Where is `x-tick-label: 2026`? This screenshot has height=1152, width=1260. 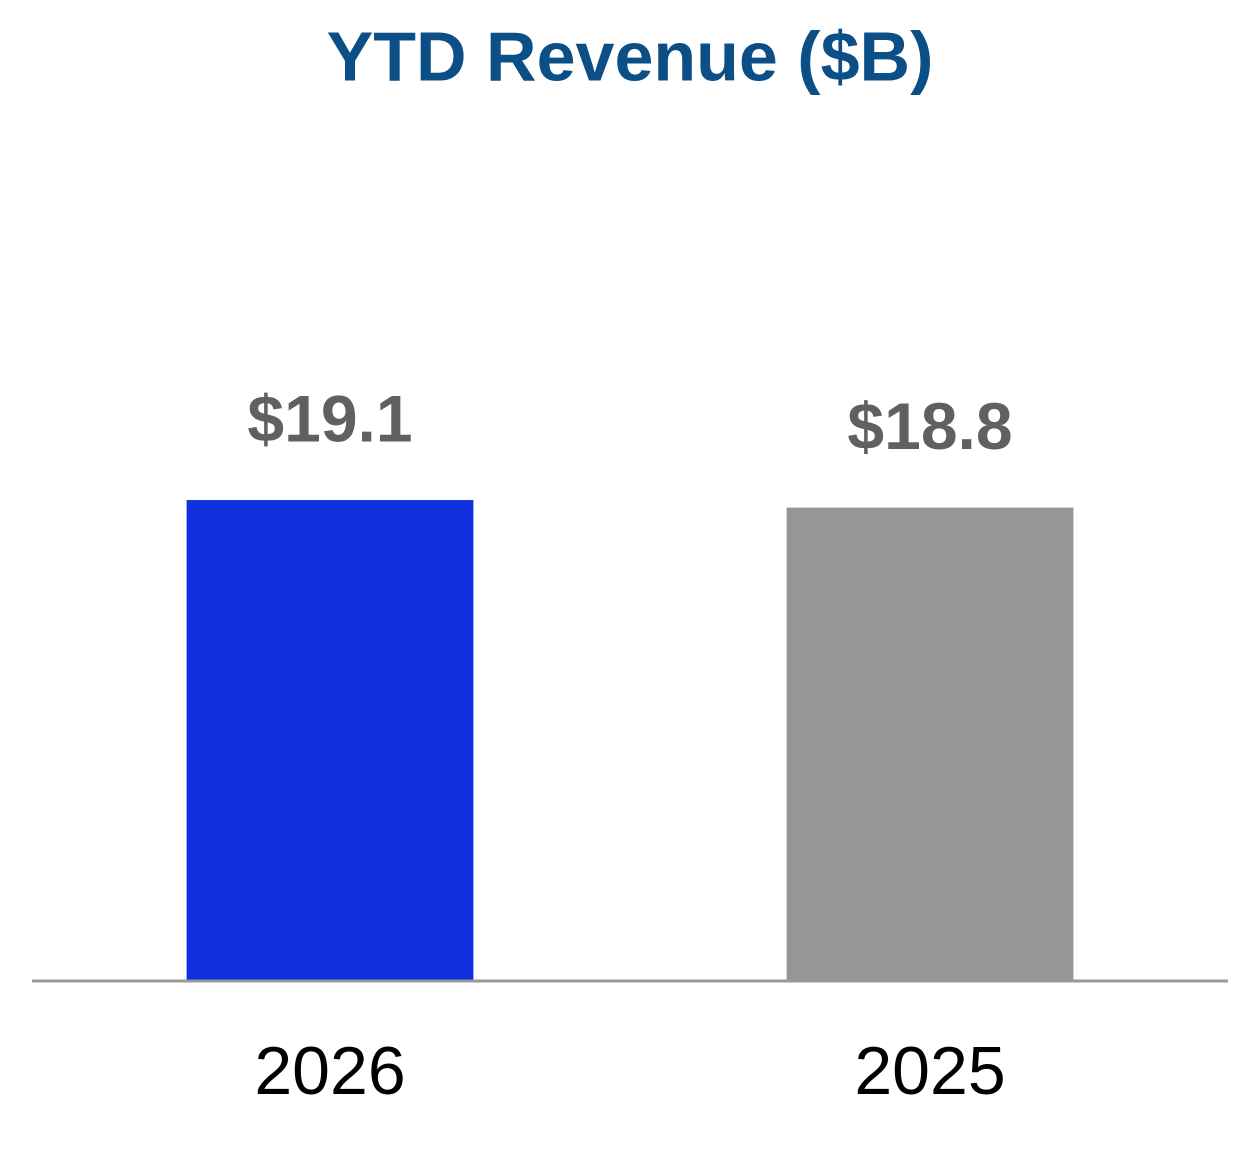
x-tick-label: 2026 is located at coordinates (329, 1071).